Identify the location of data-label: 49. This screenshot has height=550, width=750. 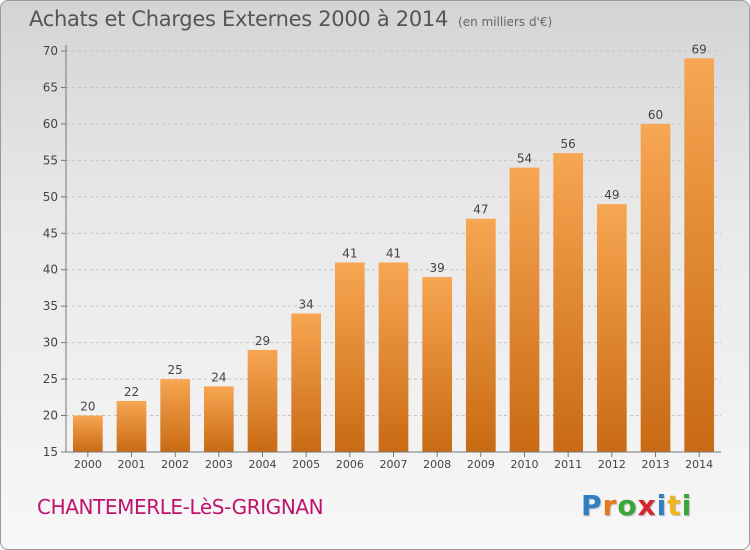
(611, 195).